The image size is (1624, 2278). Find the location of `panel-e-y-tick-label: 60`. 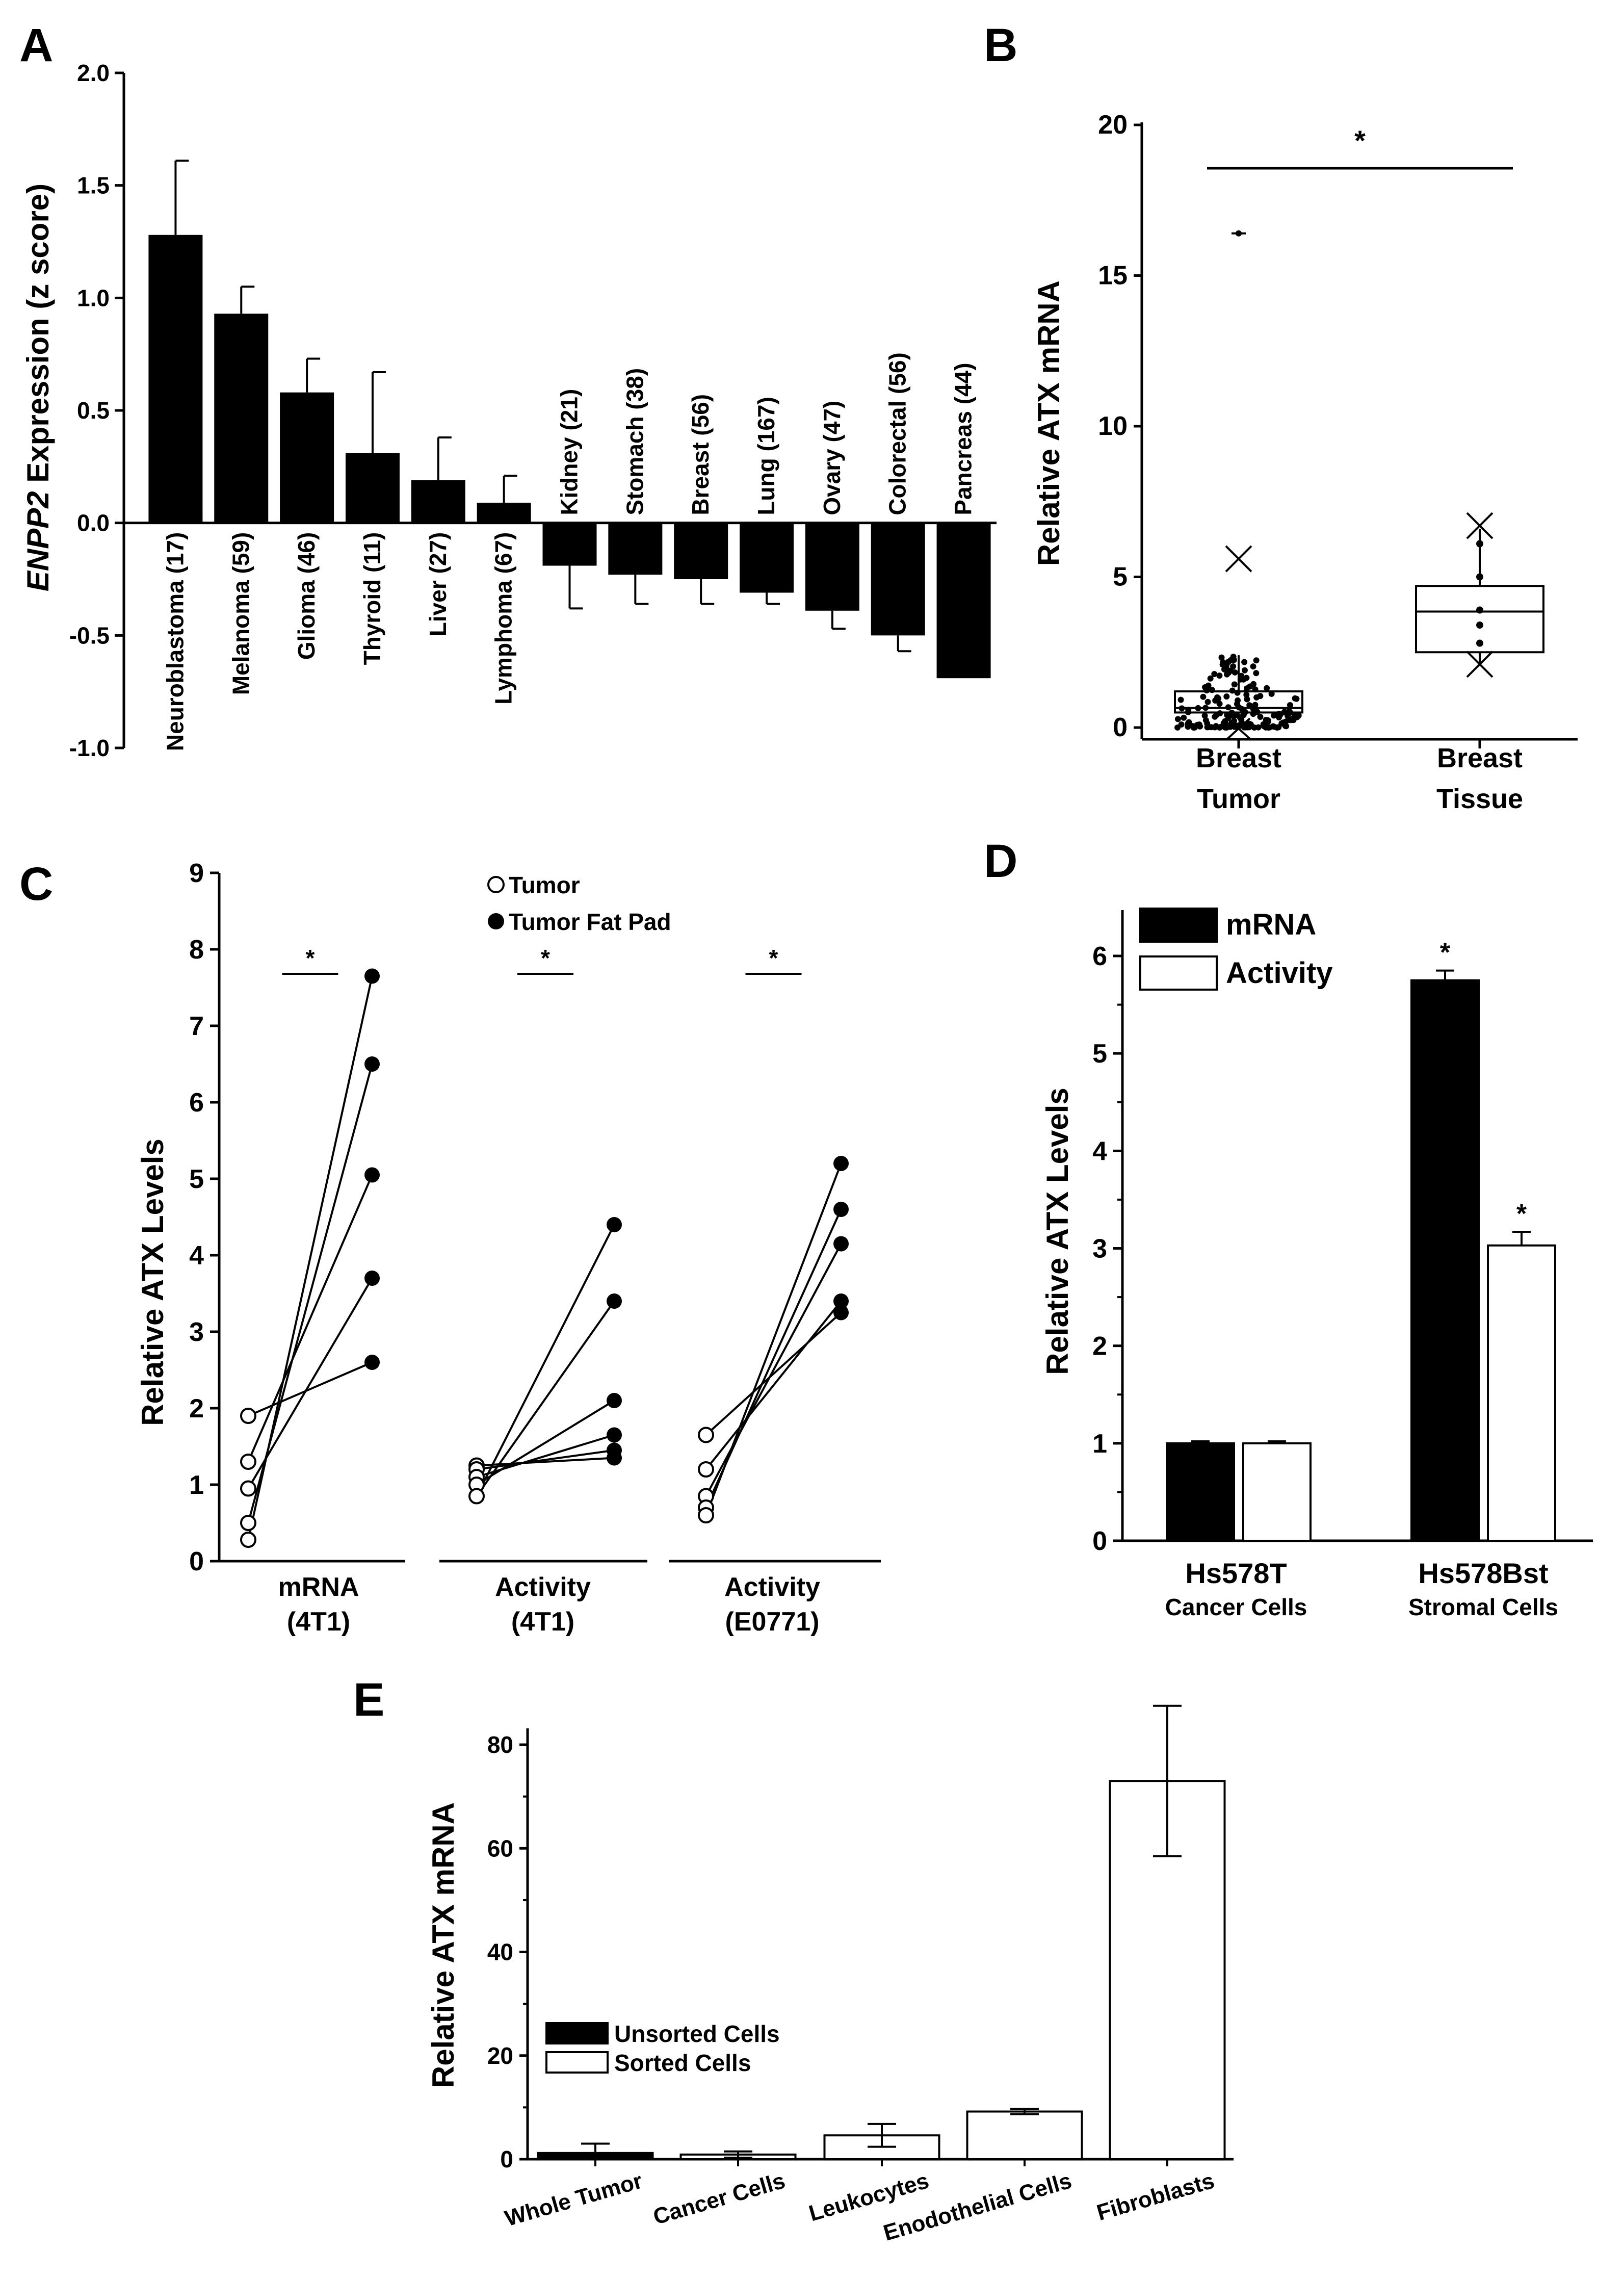

panel-e-y-tick-label: 60 is located at coordinates (500, 1848).